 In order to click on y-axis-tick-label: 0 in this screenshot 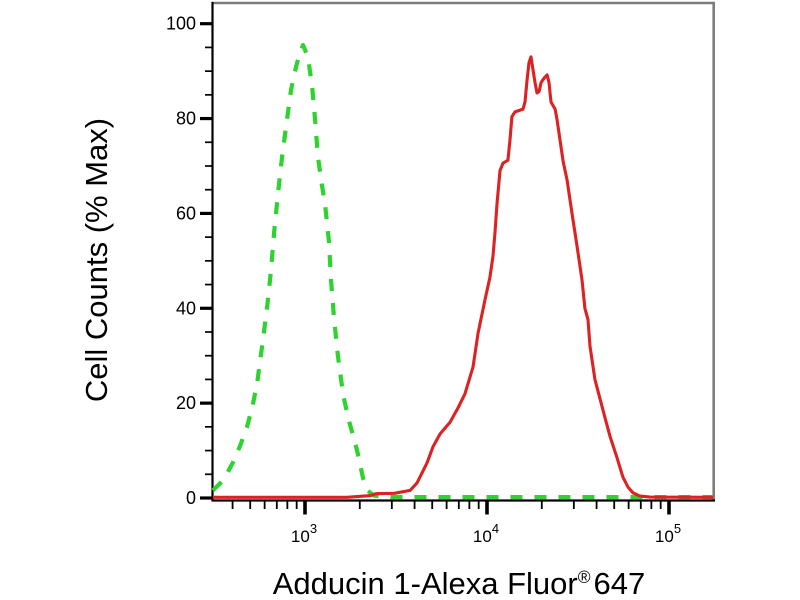, I will do `click(191, 498)`.